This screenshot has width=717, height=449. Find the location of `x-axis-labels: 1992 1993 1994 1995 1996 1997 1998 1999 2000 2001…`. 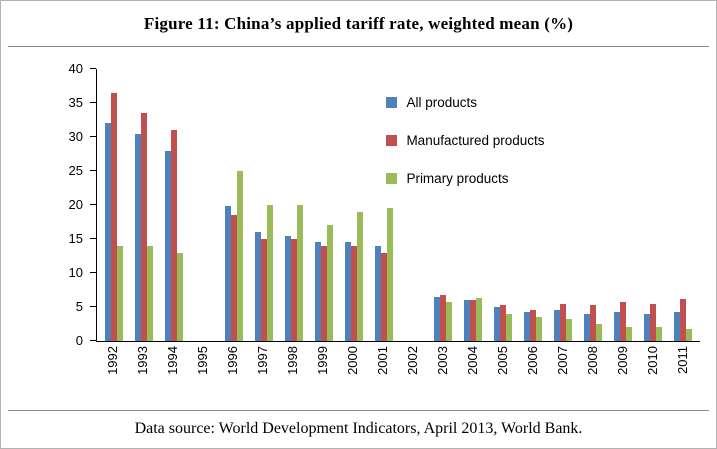

x-axis-labels: 1992 1993 1994 1995 1996 1997 1998 1999 2000 2001… is located at coordinates (398, 373).